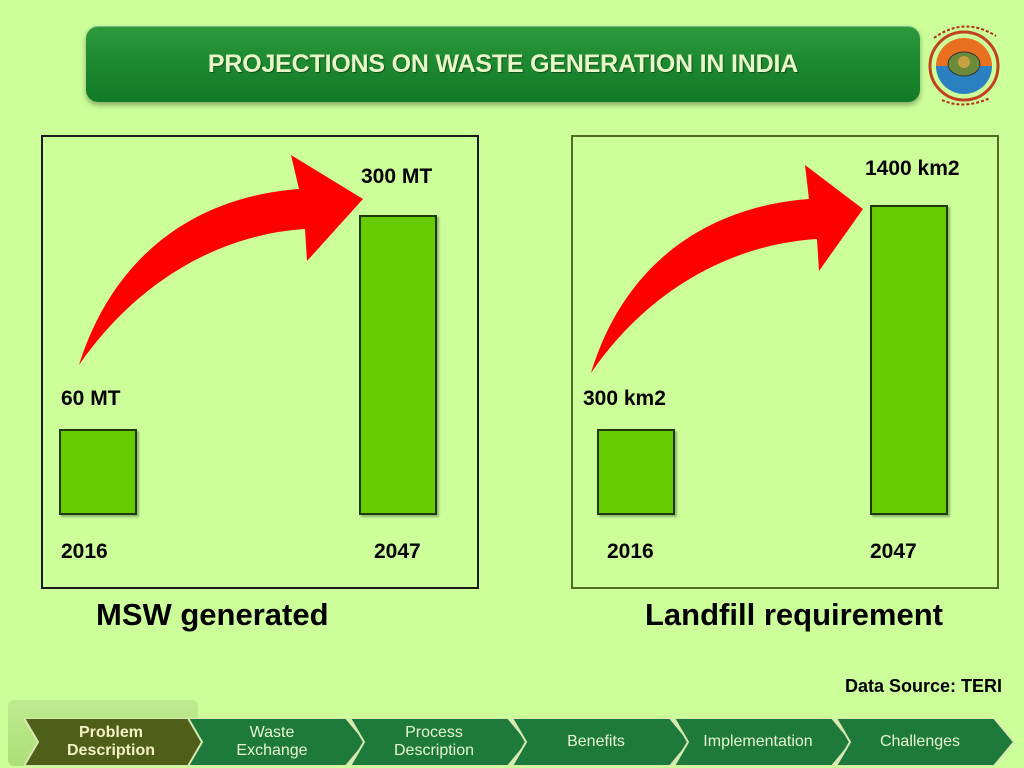 The image size is (1024, 768). What do you see at coordinates (630, 551) in the screenshot?
I see `landfill-year-label-2016: 2016` at bounding box center [630, 551].